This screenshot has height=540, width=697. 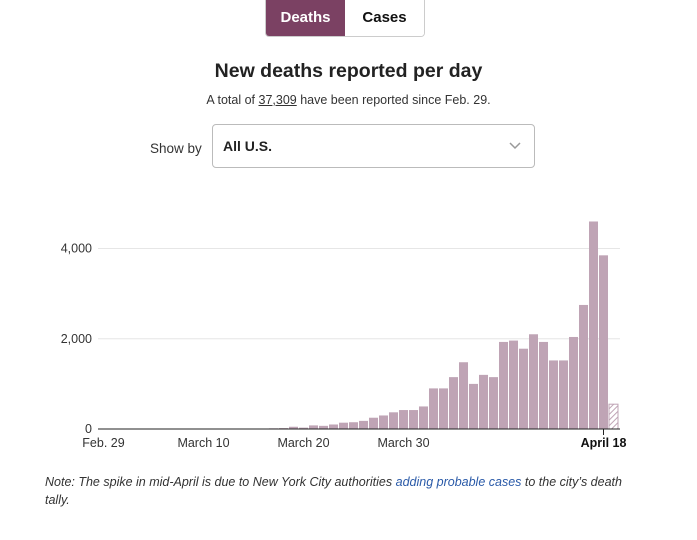 I want to click on region-select-value: All U.S., so click(x=248, y=146).